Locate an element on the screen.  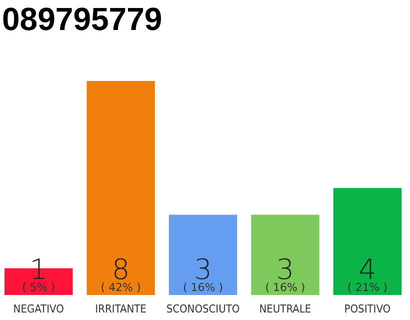
chart-title: 089795779 is located at coordinates (82, 19).